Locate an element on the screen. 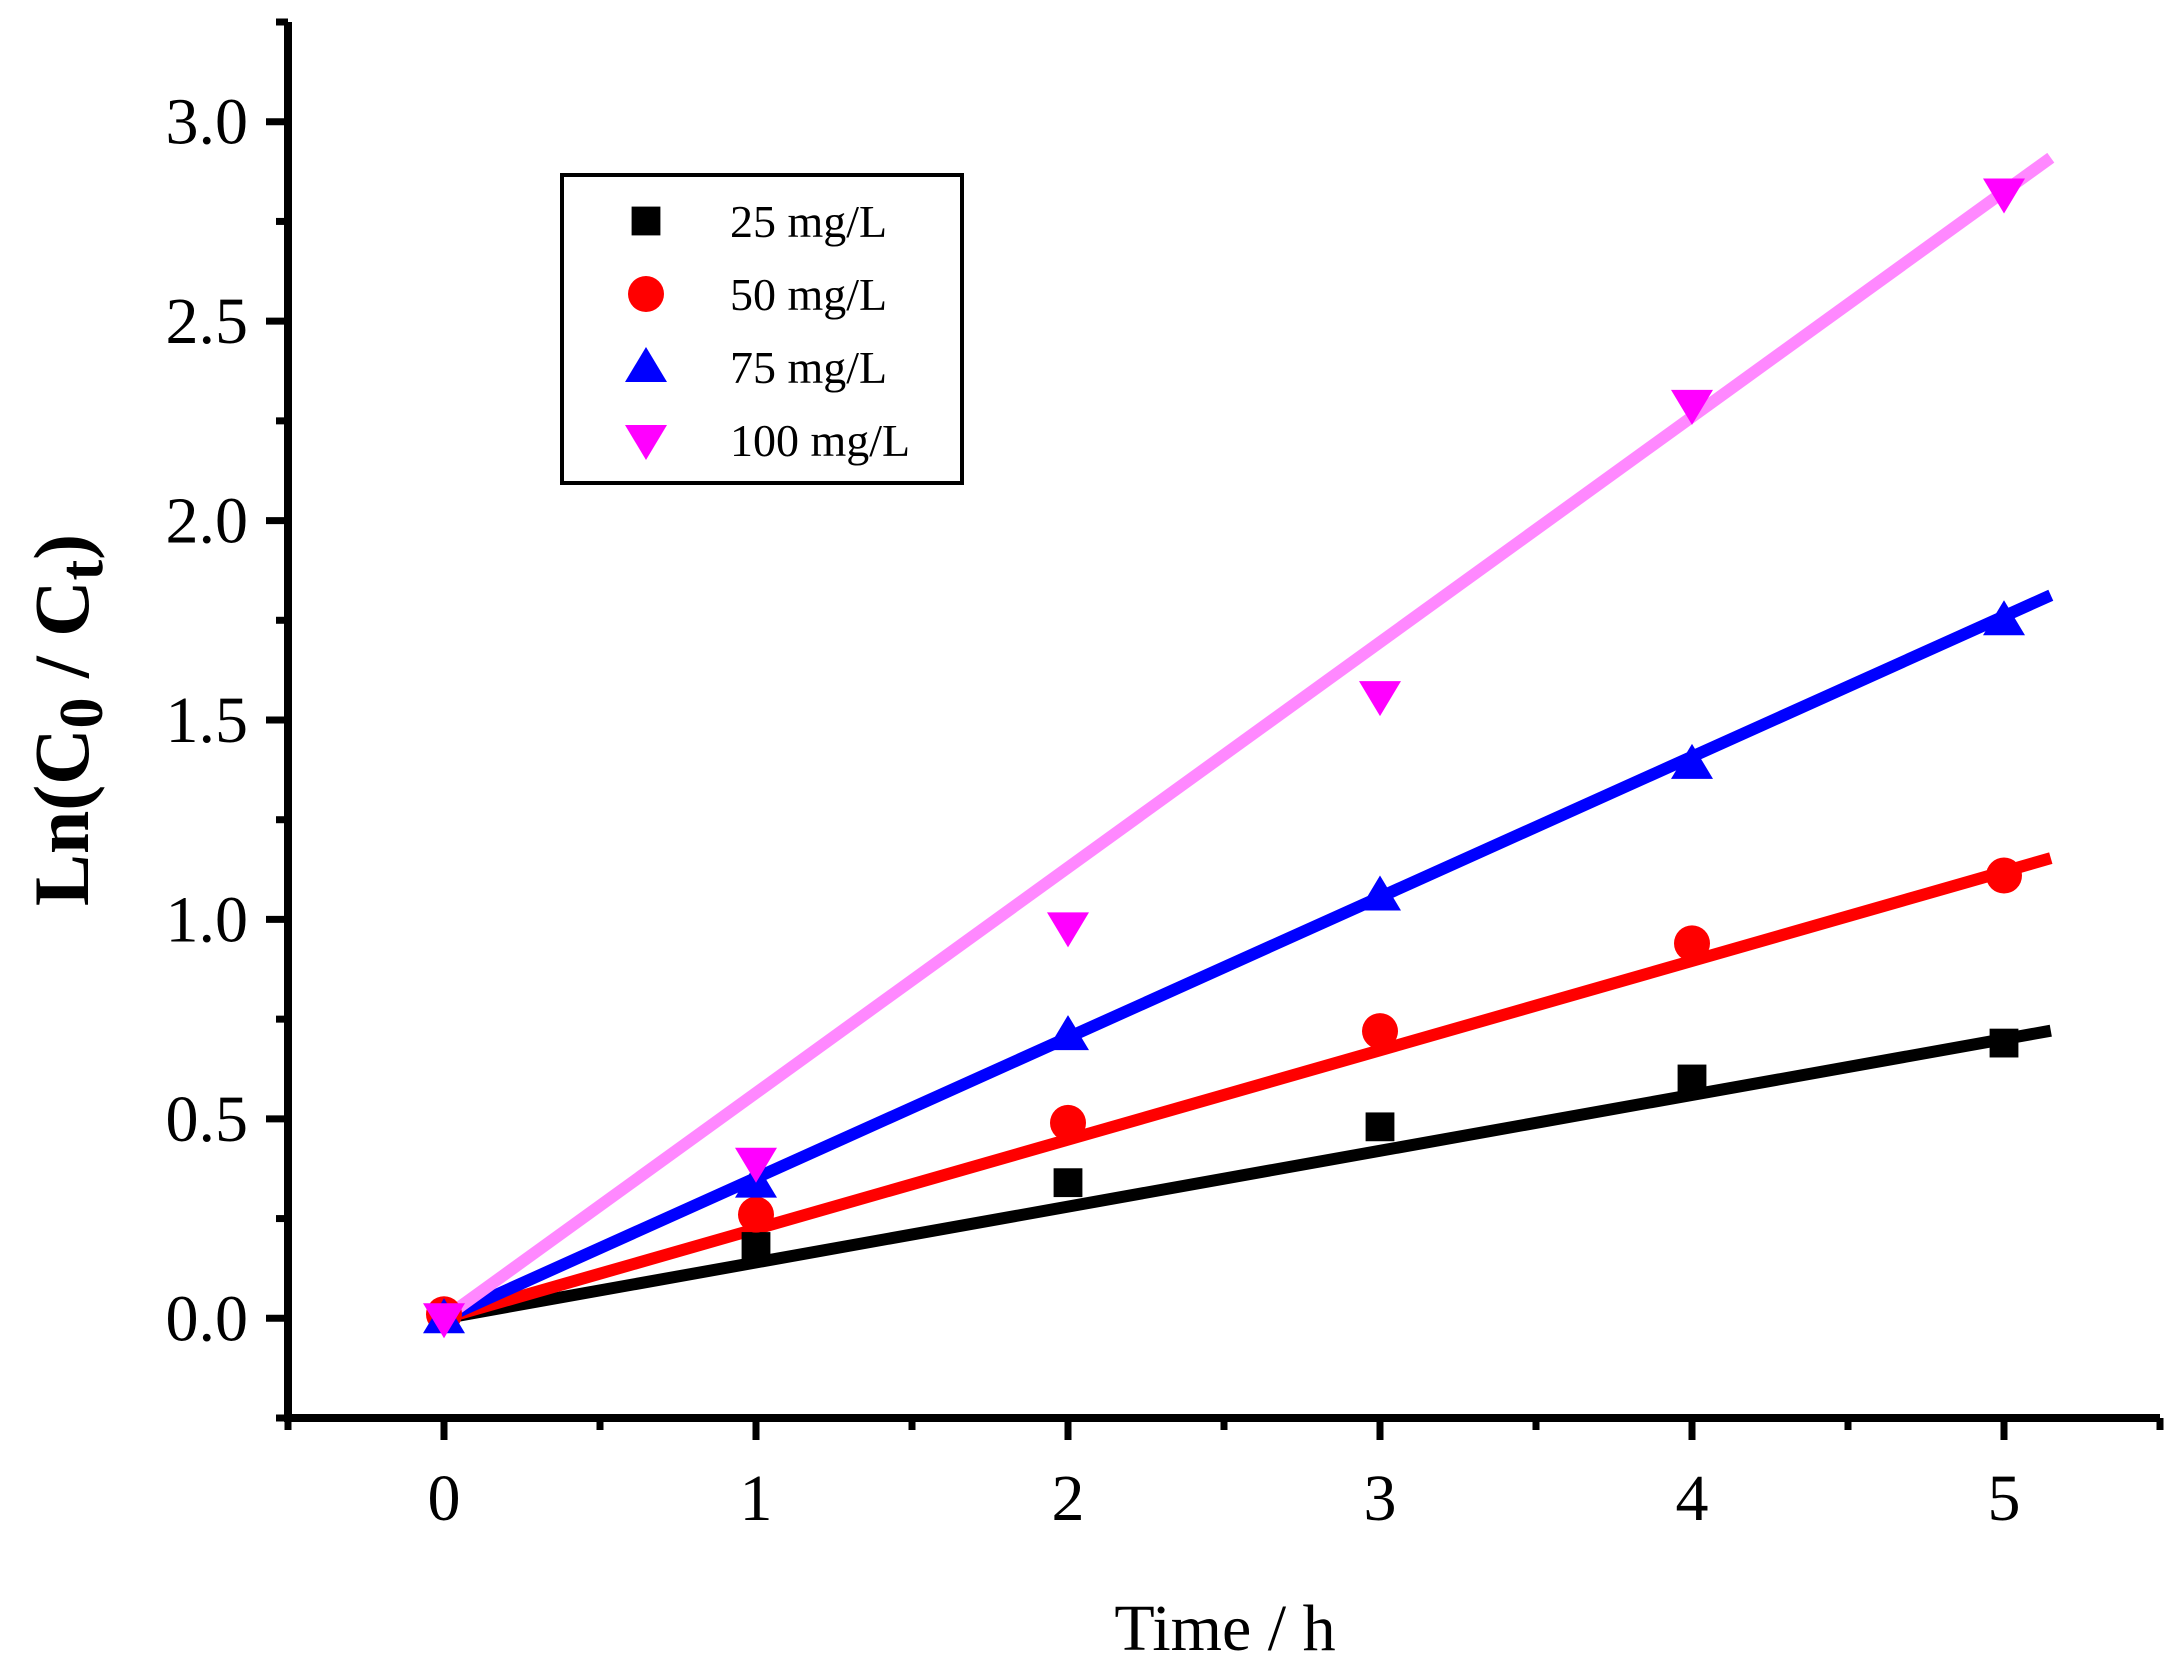  fit-line is located at coordinates (1247, 1174).